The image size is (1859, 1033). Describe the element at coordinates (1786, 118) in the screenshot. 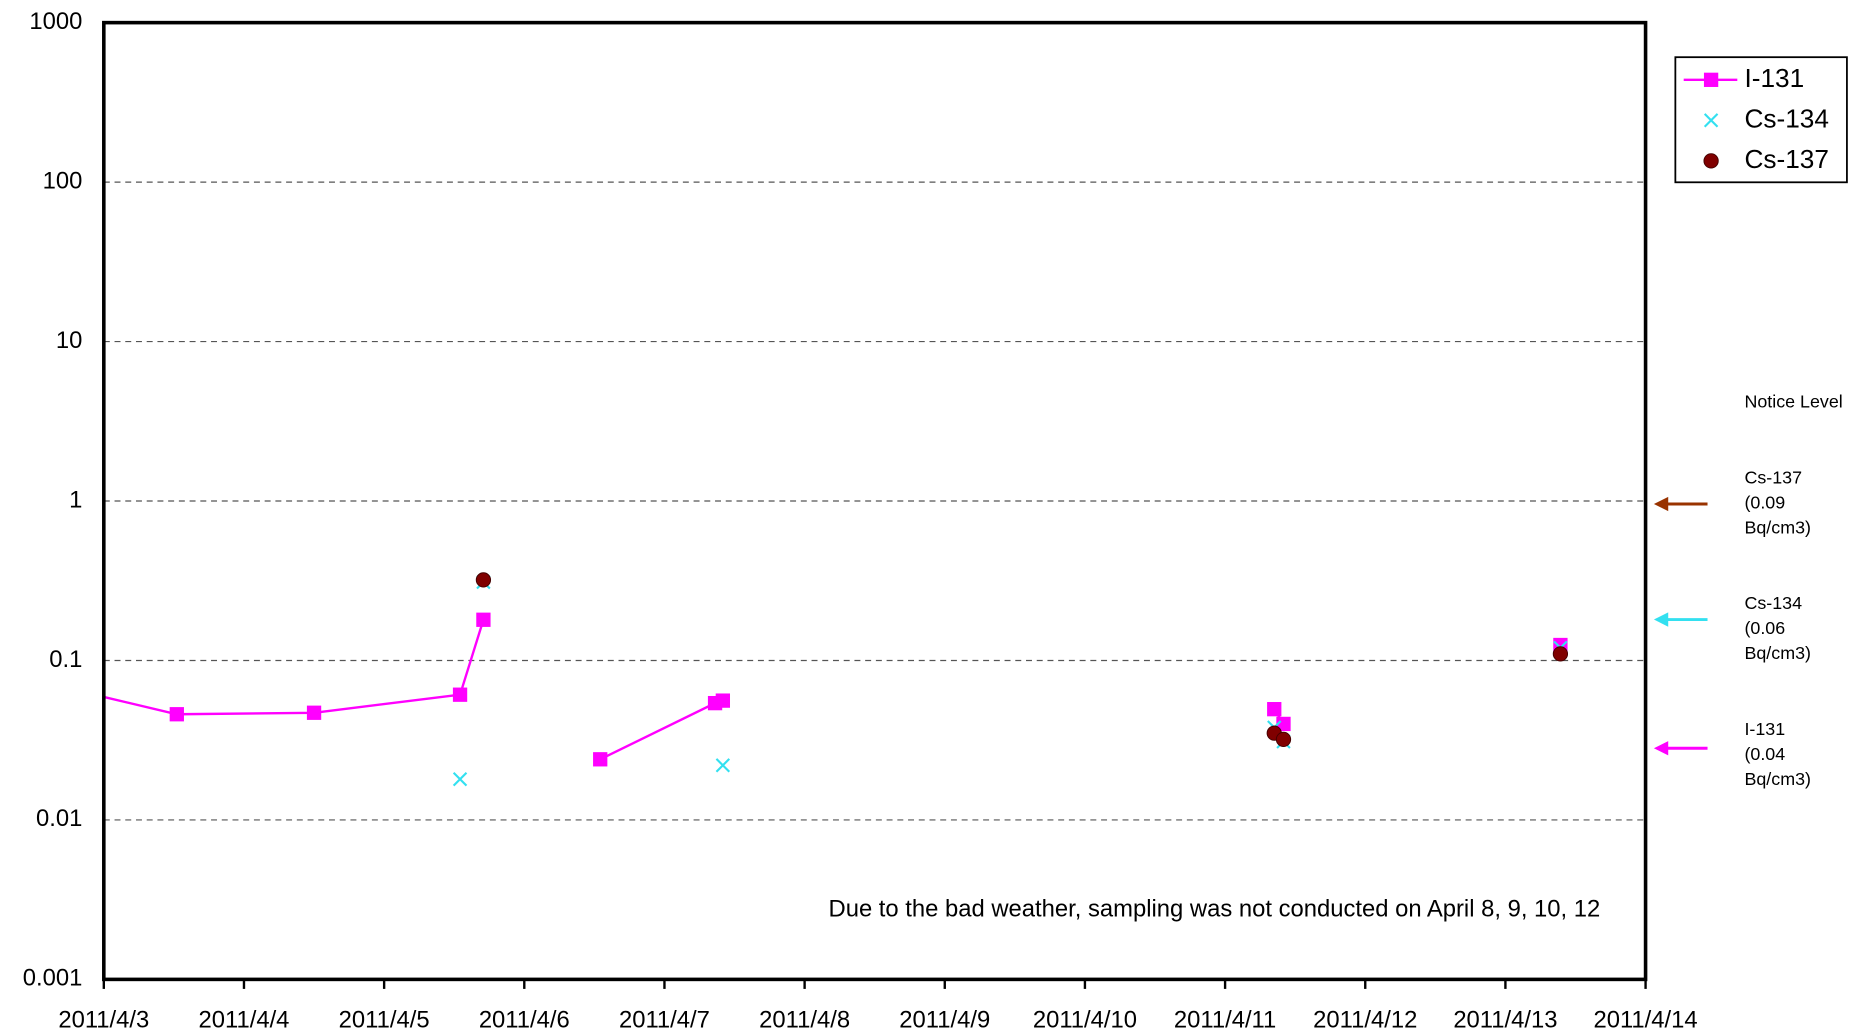

I see `legend-label: Cs-134` at that location.